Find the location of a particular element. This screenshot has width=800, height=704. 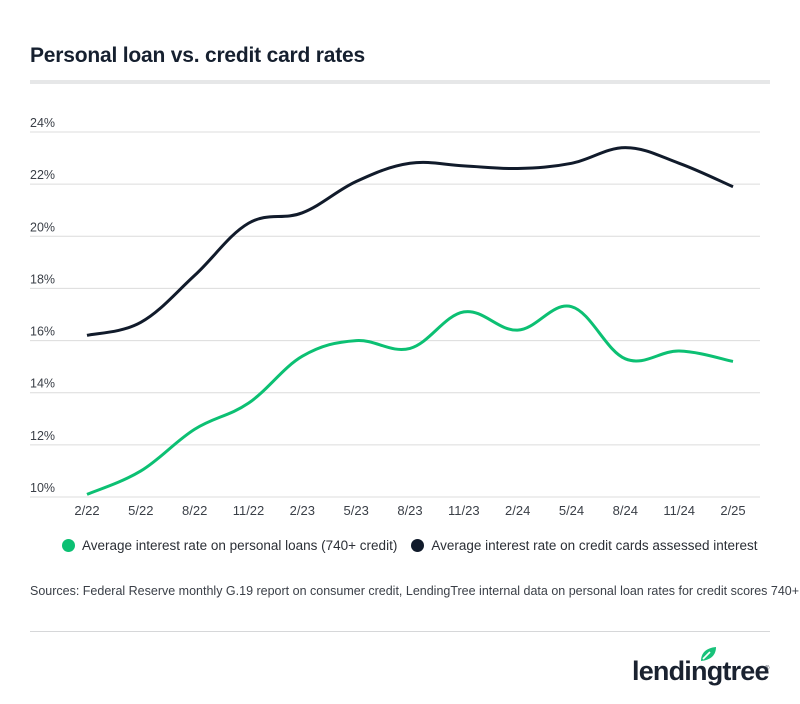

x-tick-label: 8/23 is located at coordinates (409, 510).